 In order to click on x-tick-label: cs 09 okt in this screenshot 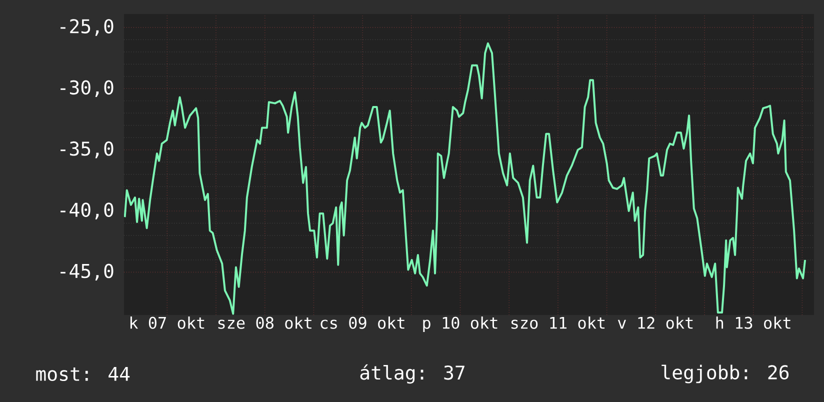, I will do `click(362, 322)`.